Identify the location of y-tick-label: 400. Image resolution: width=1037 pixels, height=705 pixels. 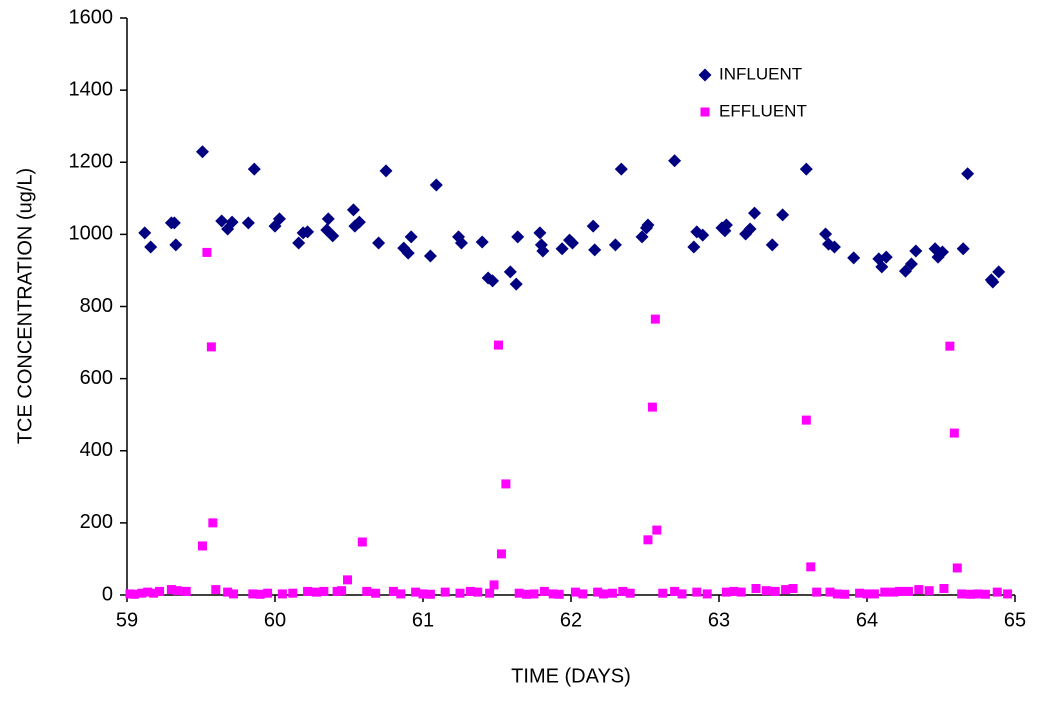
(96, 450).